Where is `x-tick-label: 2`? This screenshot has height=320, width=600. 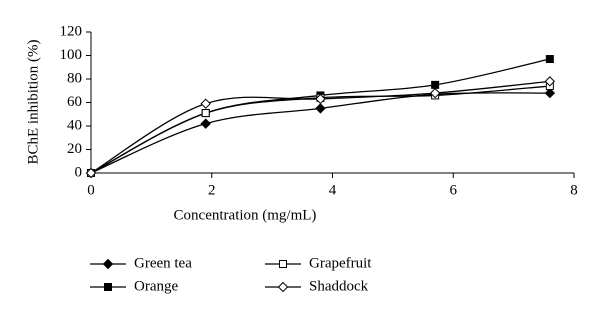
x-tick-label: 2 is located at coordinates (212, 190).